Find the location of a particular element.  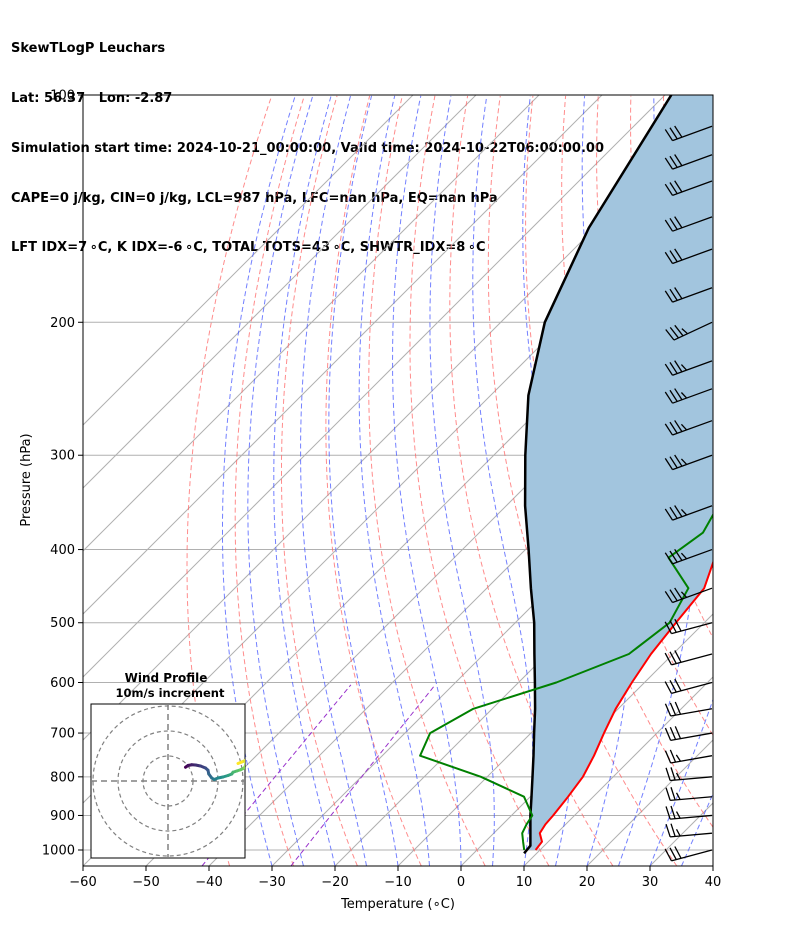

x-tick-label: −20 is located at coordinates (334, 882).